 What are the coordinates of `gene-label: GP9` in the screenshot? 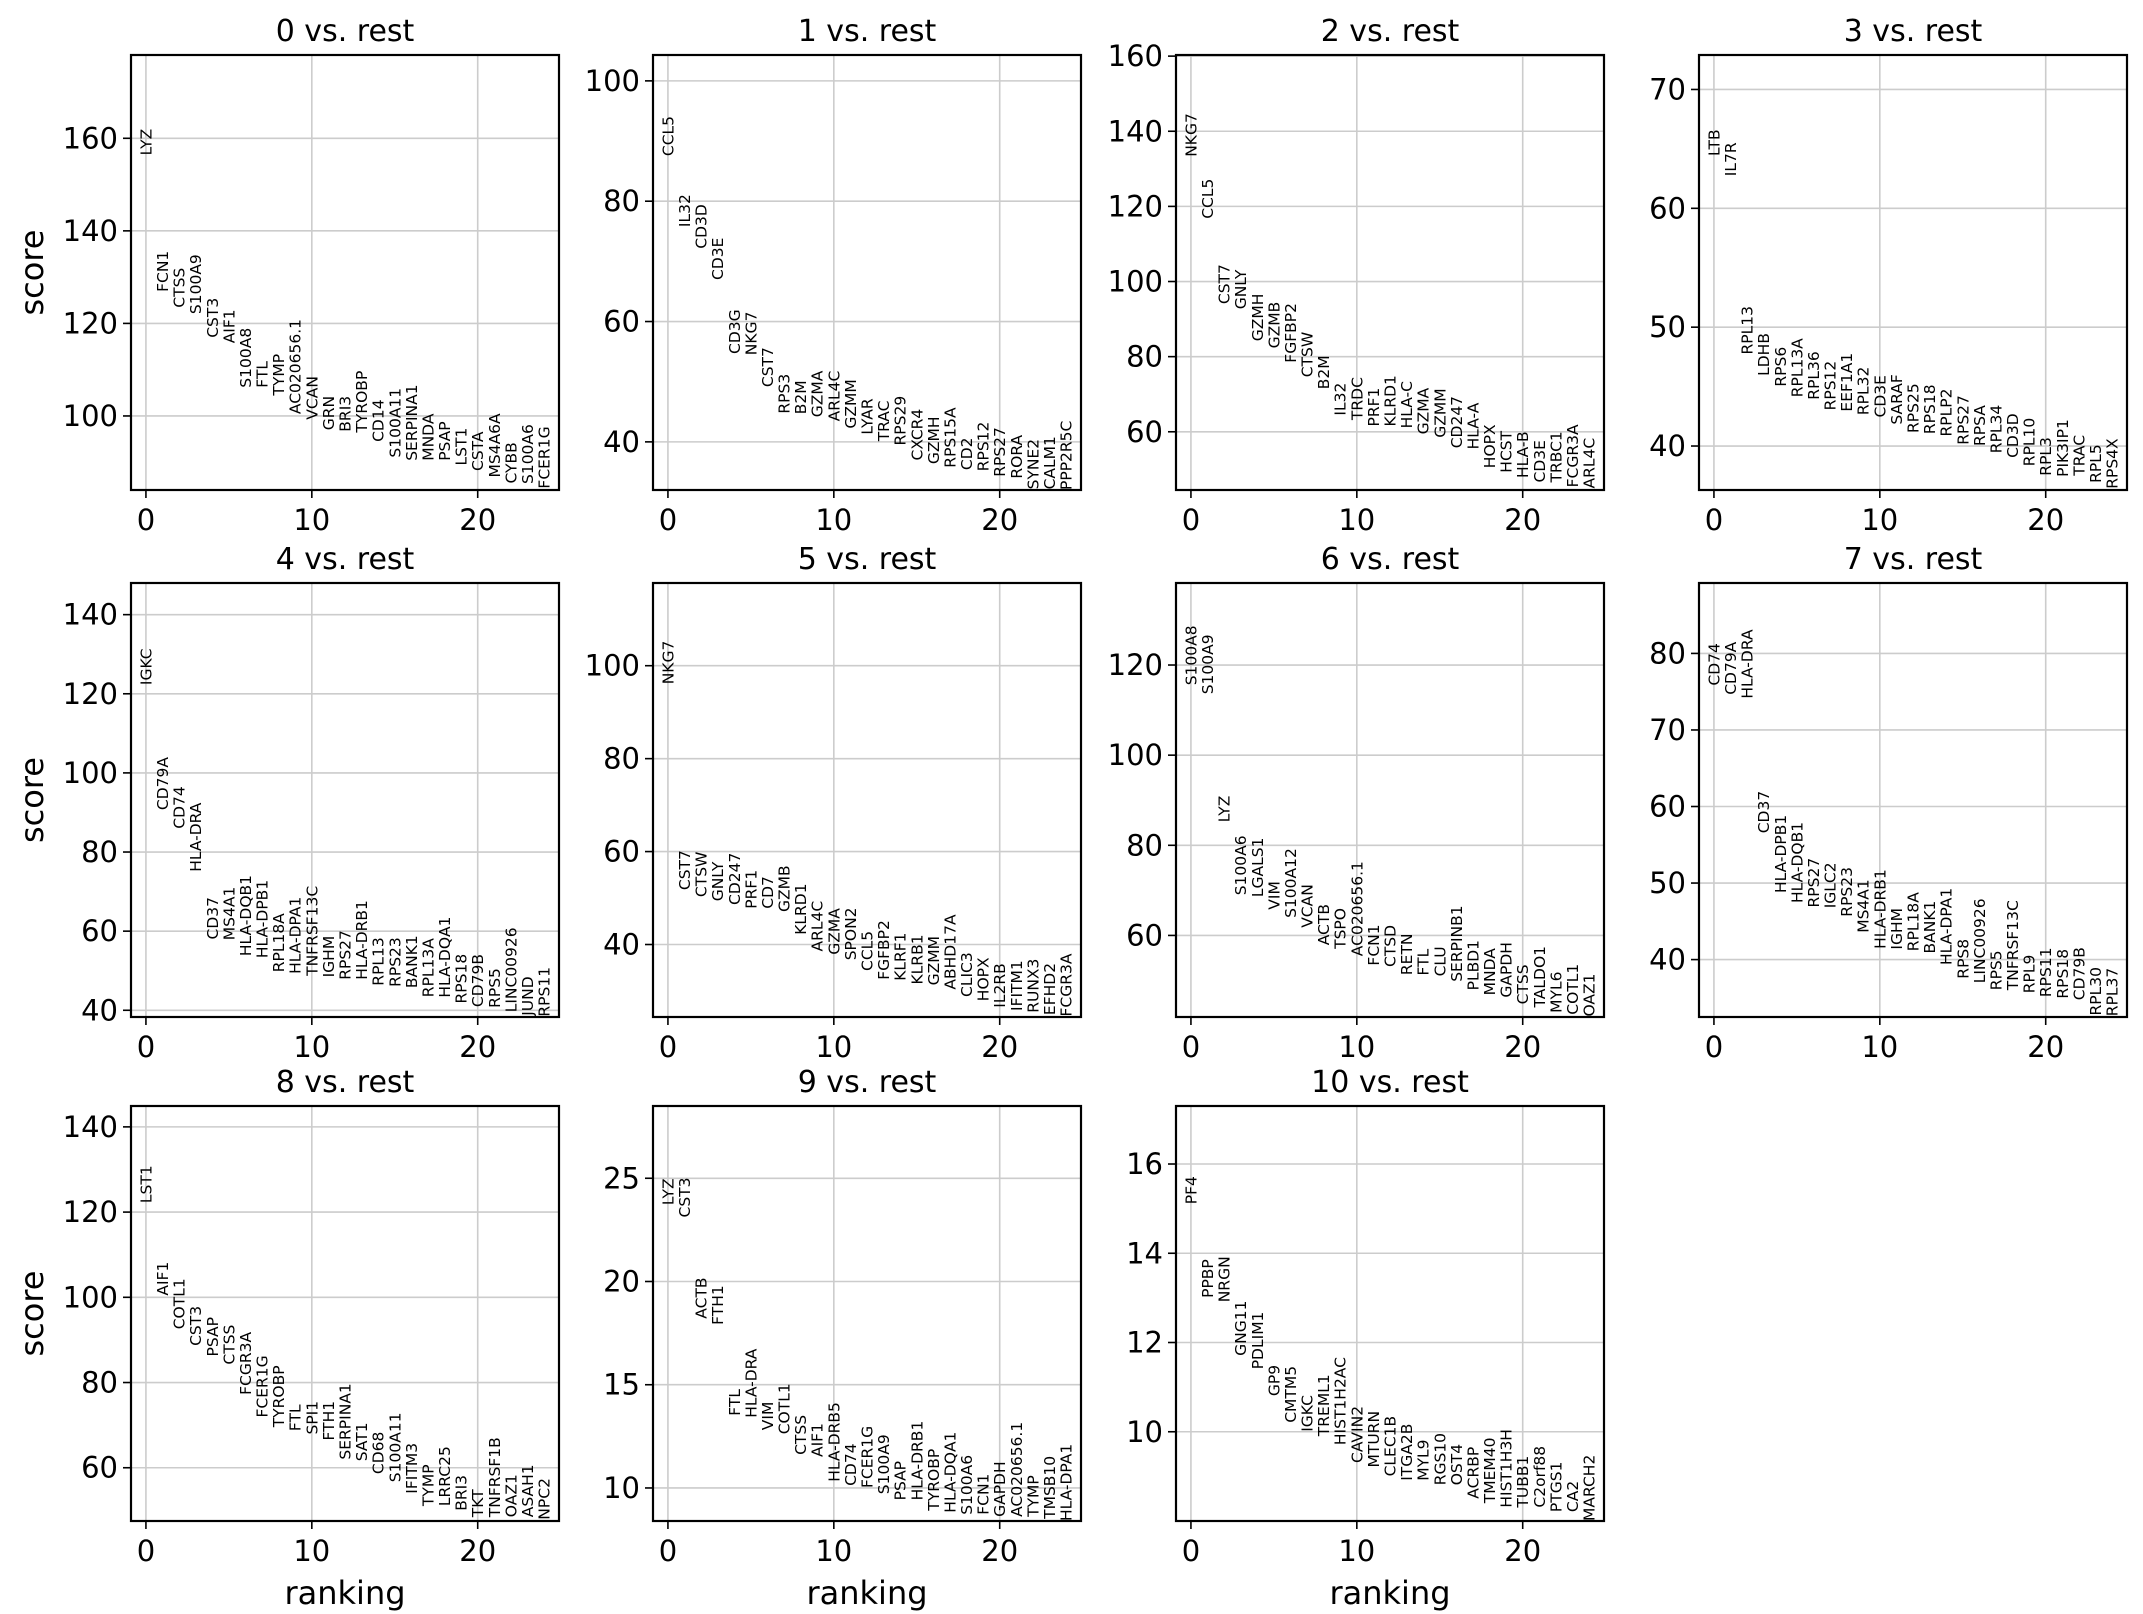 It's located at (1274, 1380).